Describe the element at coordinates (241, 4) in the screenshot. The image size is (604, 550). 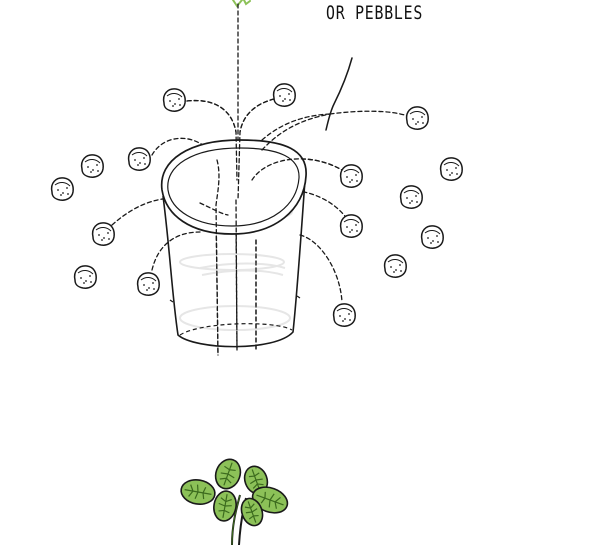
I see `sprout-tip-icon` at that location.